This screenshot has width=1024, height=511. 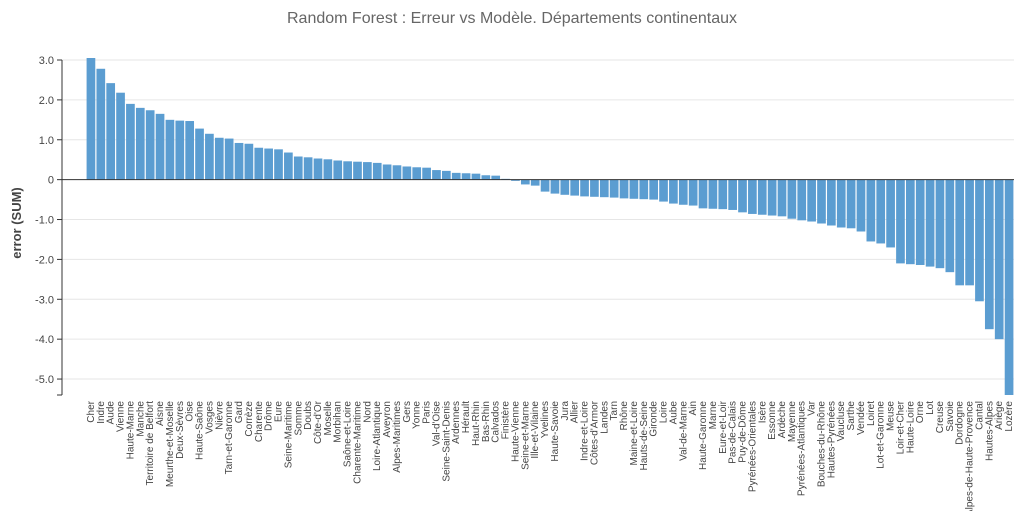 What do you see at coordinates (871, 413) in the screenshot?
I see `x-tick-label: Loiret` at bounding box center [871, 413].